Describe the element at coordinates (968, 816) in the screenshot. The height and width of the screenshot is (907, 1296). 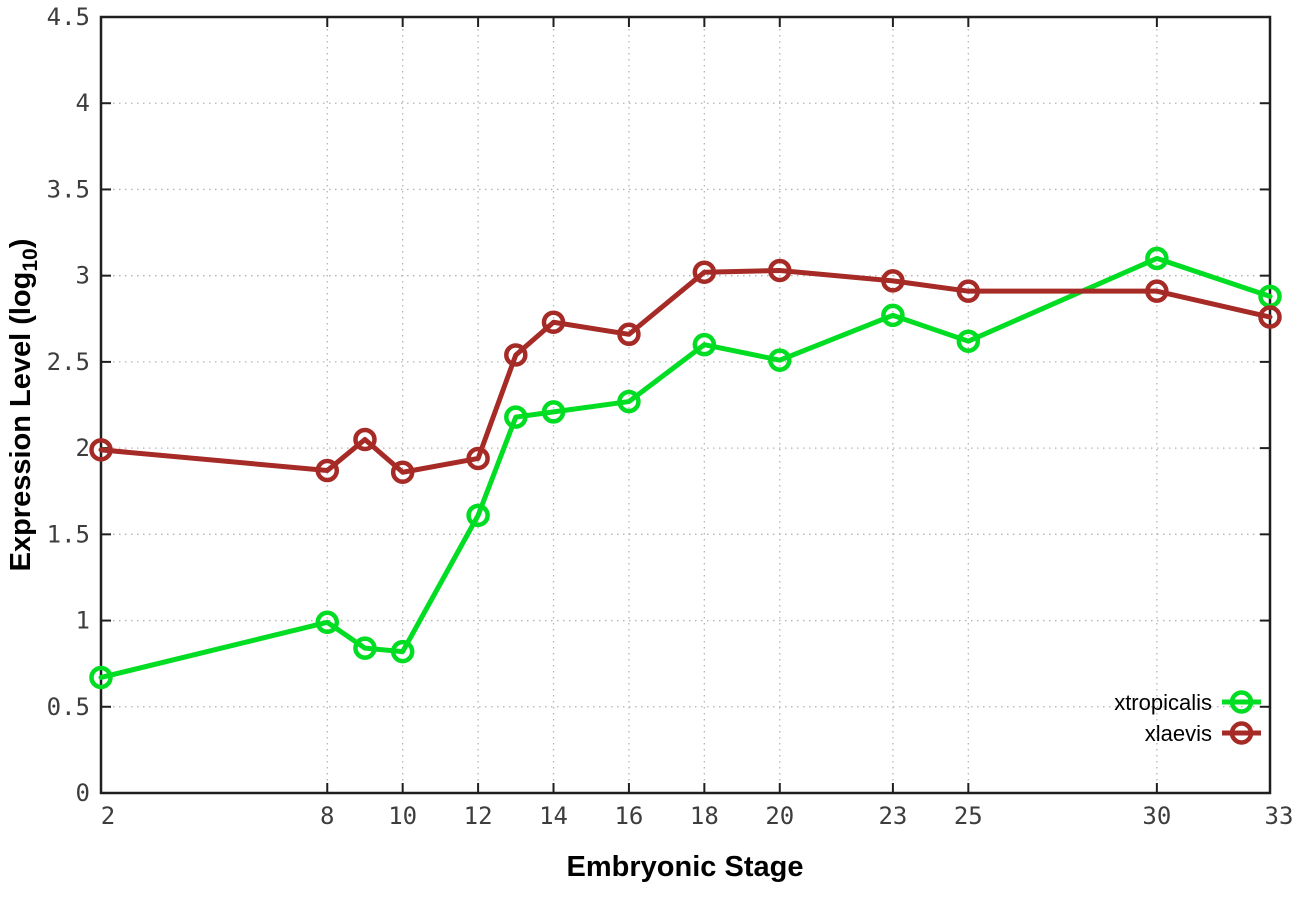
I see `x-tick-label: 25` at that location.